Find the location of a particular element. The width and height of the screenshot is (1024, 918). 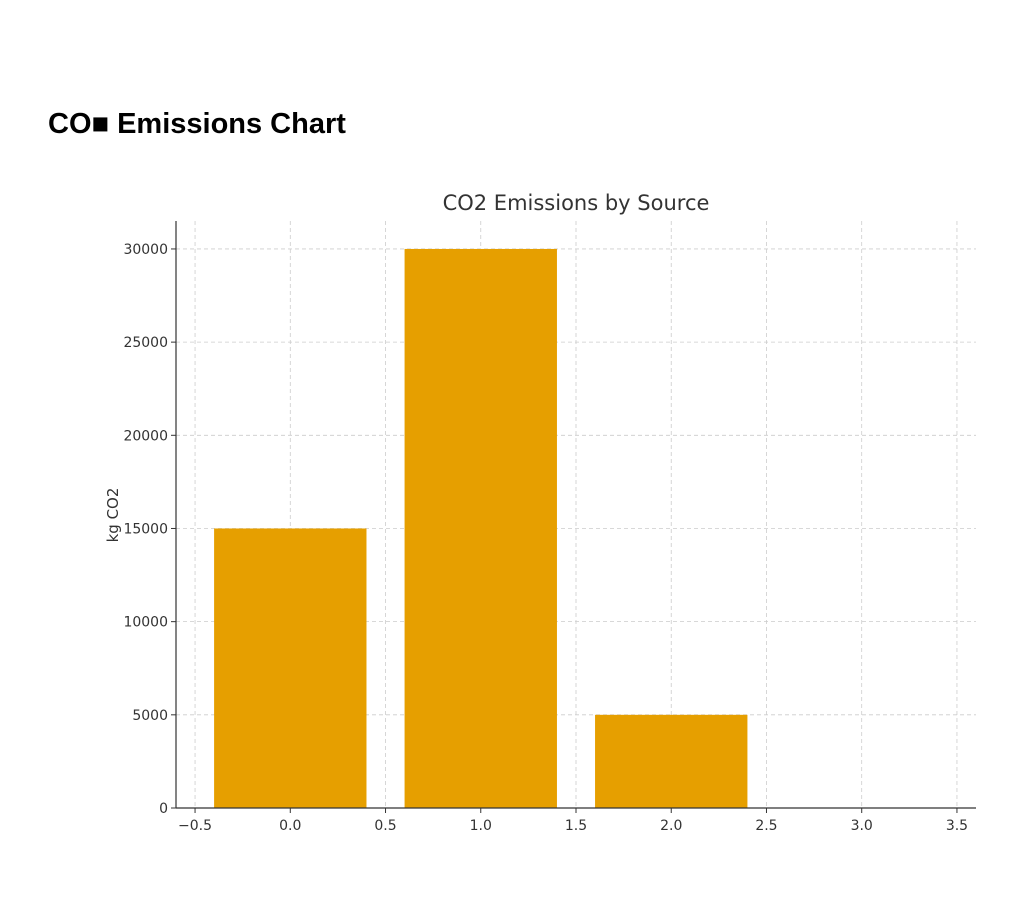

chart-title: CO2 Emissions by Source is located at coordinates (576, 203).